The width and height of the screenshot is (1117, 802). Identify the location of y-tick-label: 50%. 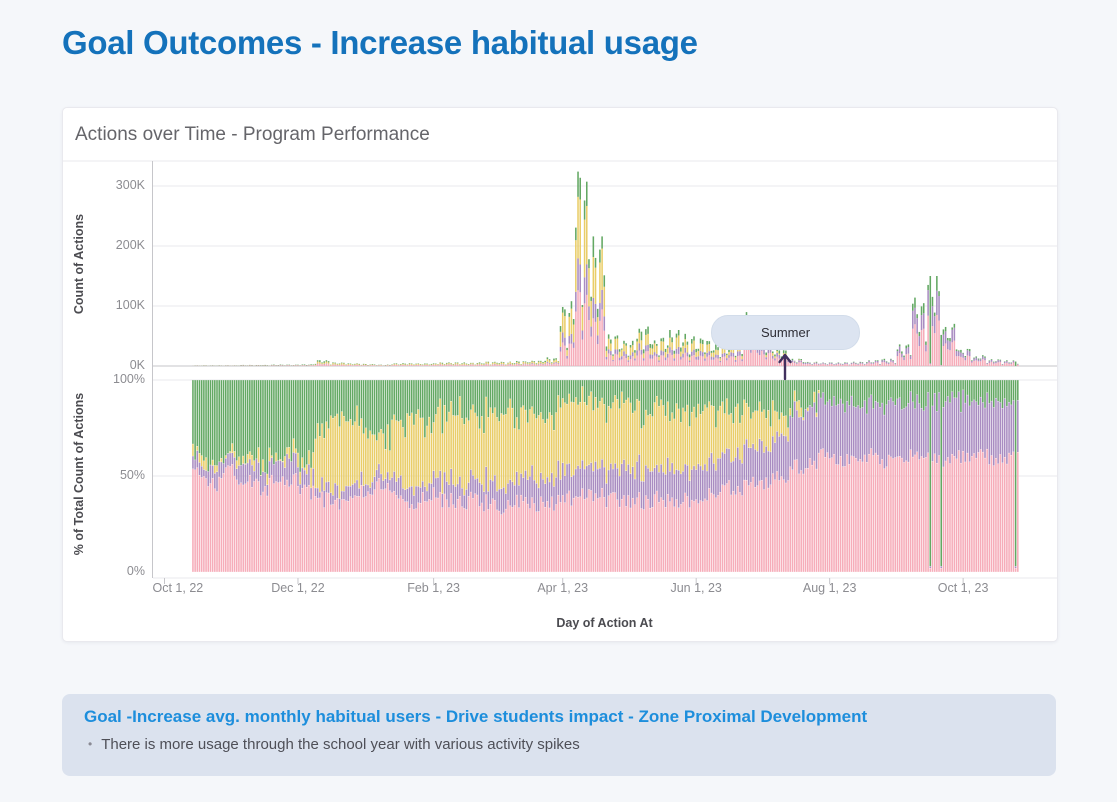
(132, 475).